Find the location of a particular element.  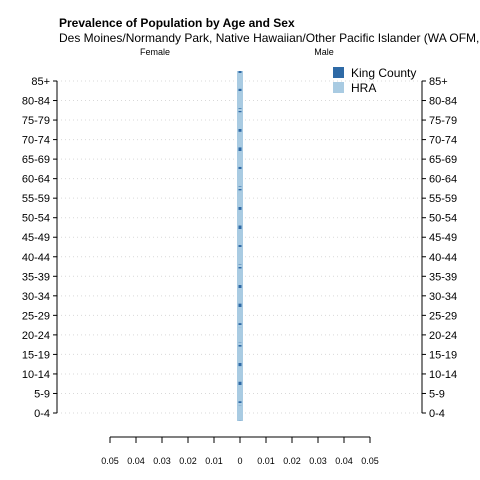

age-label-left-25-29: 25-29 is located at coordinates (36, 316).